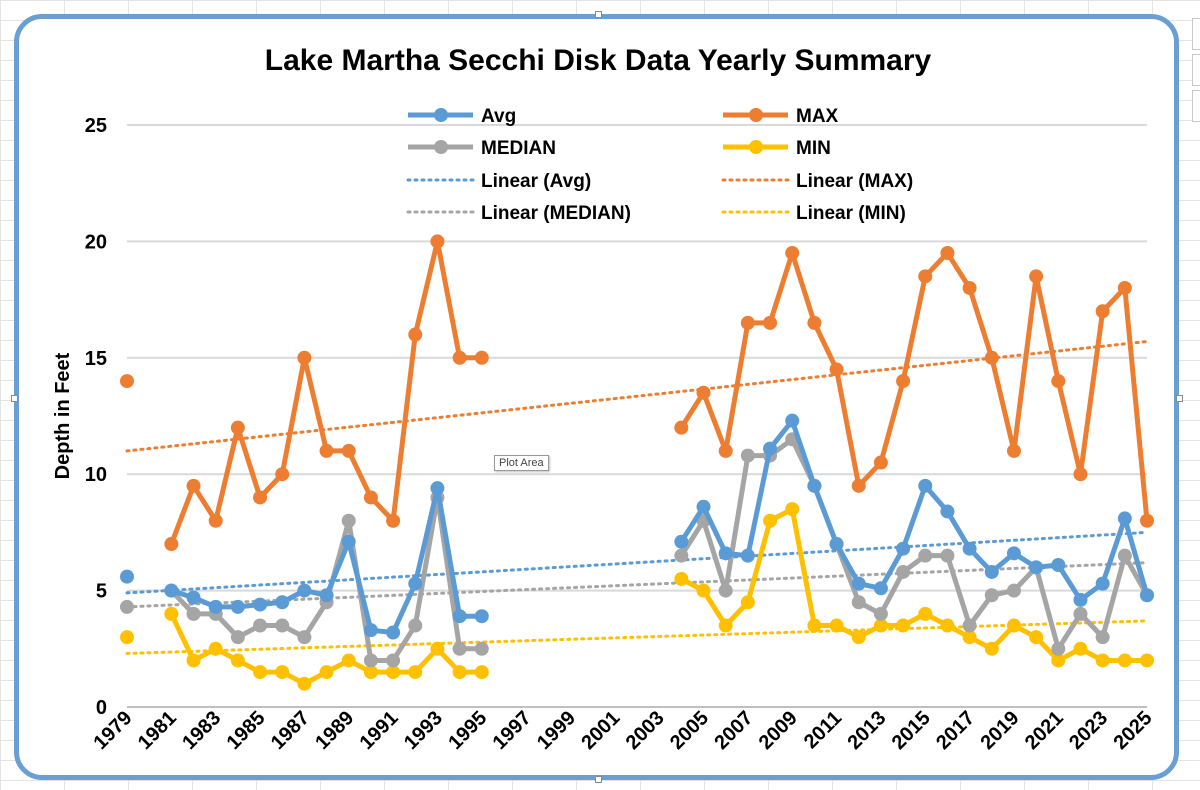  What do you see at coordinates (482, 148) in the screenshot?
I see `legend-entry: MEDIAN` at bounding box center [482, 148].